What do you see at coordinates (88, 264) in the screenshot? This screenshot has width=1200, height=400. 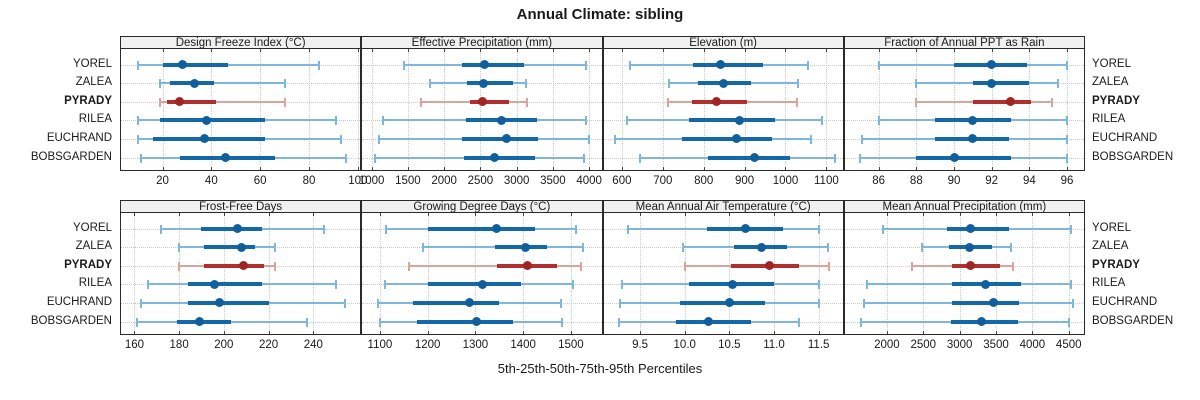 I see `row-label: PYRADY` at bounding box center [88, 264].